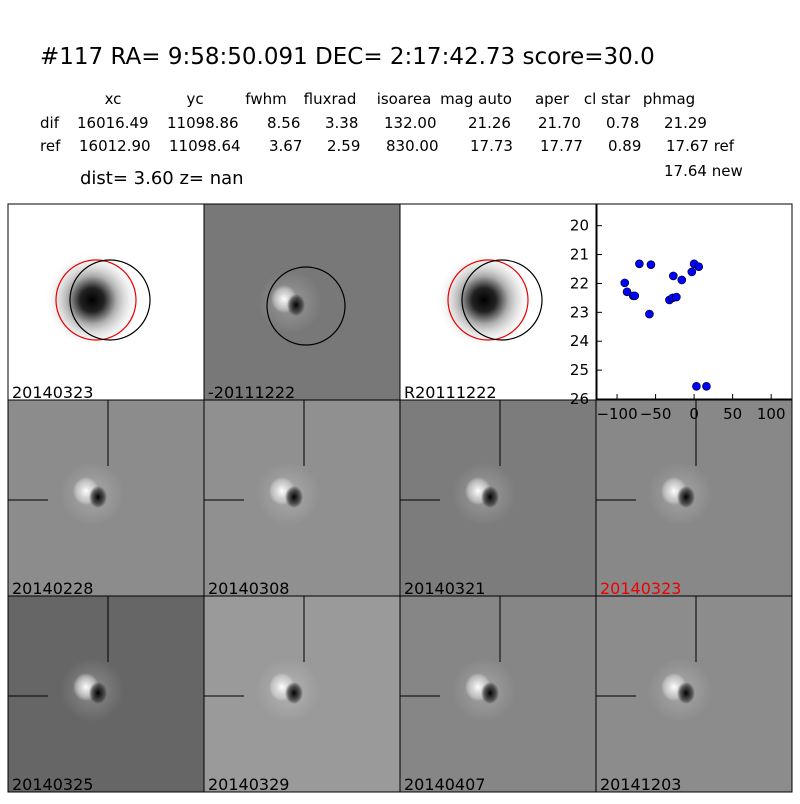 This screenshot has width=800, height=804. Describe the element at coordinates (115, 146) in the screenshot. I see `table-cell: 16012.90` at that location.